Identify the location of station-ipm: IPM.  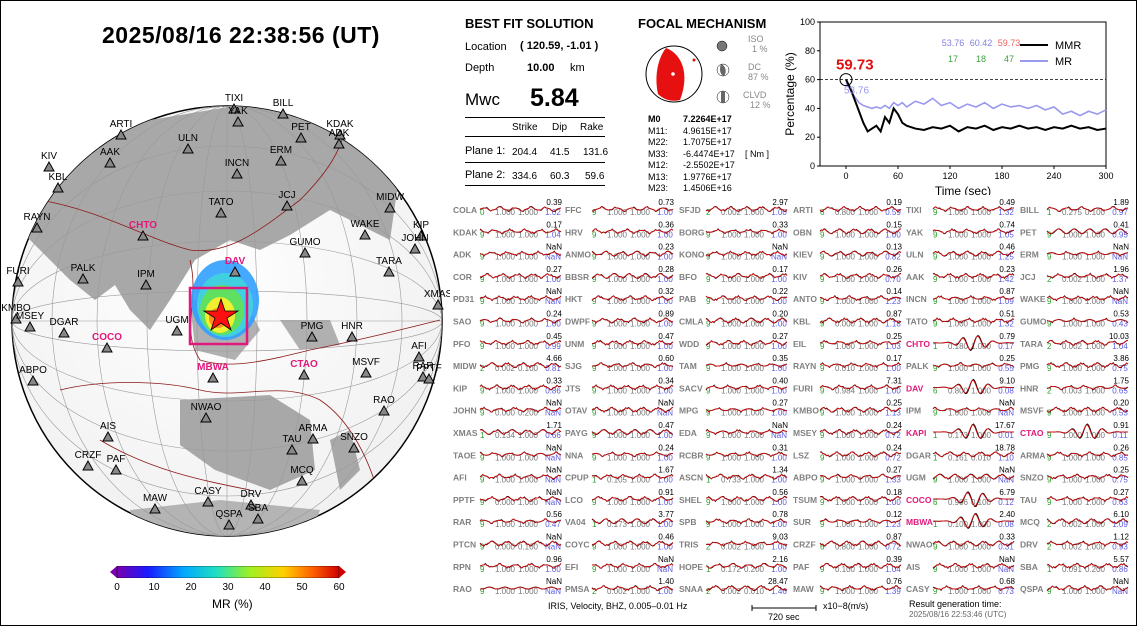
(146, 279).